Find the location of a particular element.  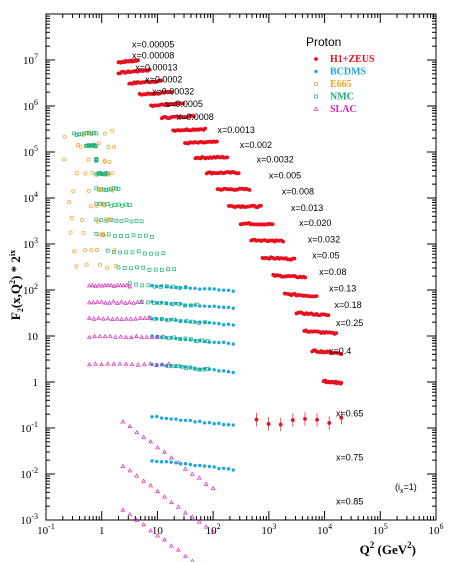

x-tick-label: 102 is located at coordinates (213, 529).